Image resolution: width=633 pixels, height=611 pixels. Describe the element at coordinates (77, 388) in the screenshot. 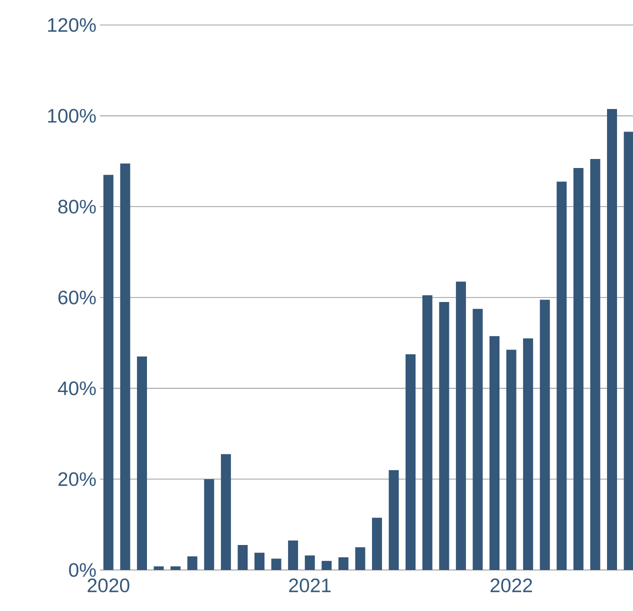

I see `y-tick-label: 40%` at that location.